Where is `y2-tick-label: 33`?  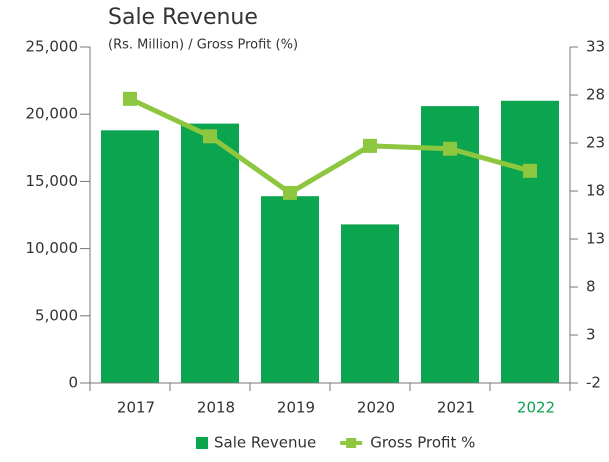 y2-tick-label: 33 is located at coordinates (595, 47).